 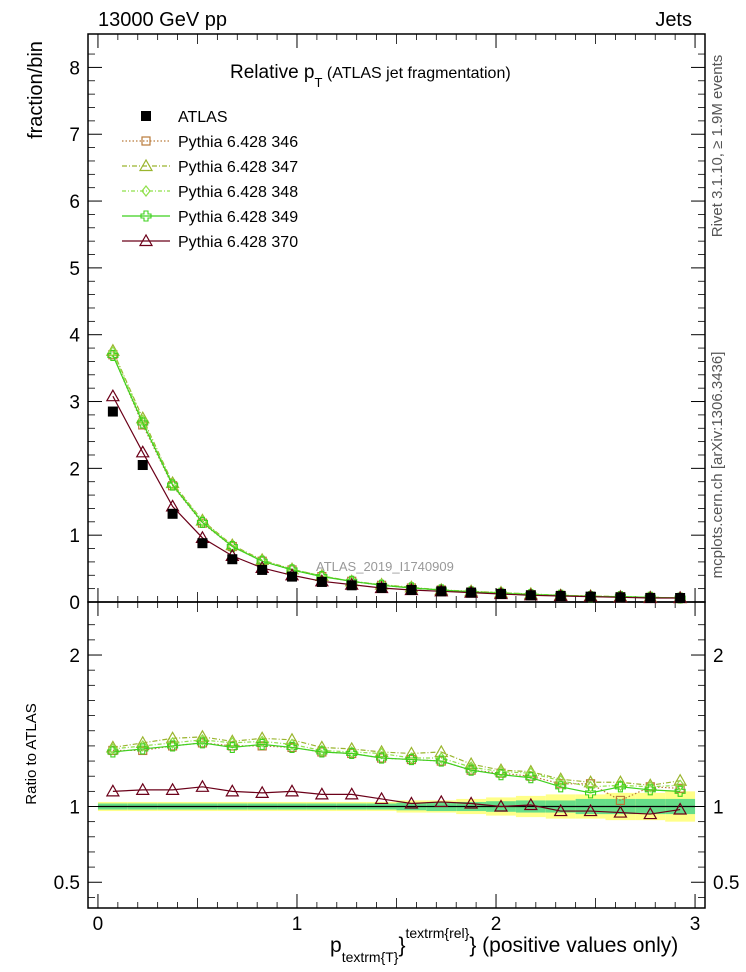 What do you see at coordinates (718, 656) in the screenshot?
I see `ratio-y-tick-label-right: 2` at bounding box center [718, 656].